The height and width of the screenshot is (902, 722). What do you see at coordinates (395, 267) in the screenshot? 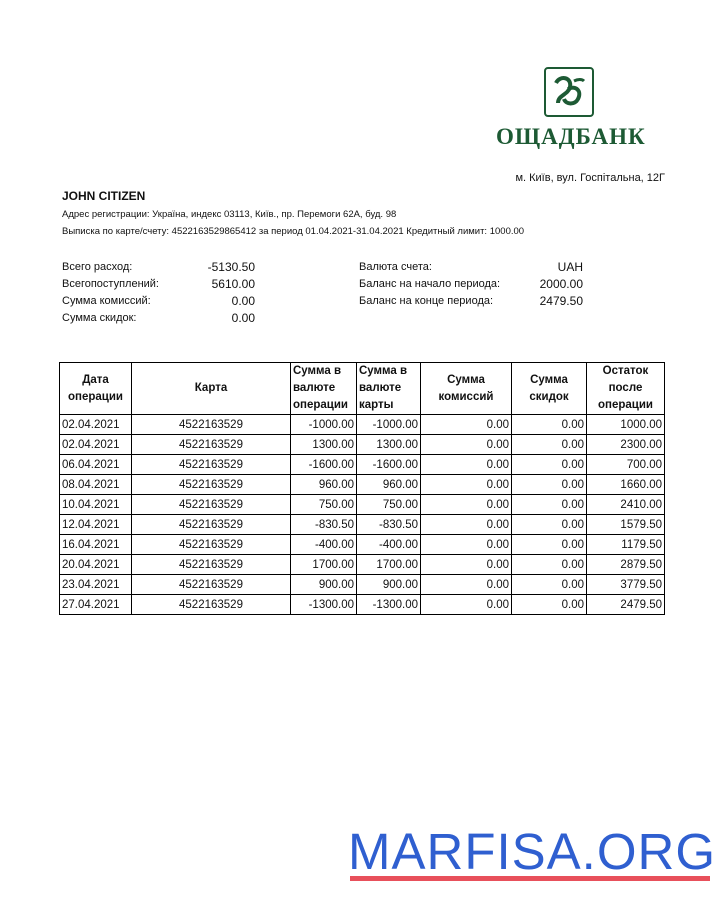
I see `summary-label: Валюта счета:` at bounding box center [395, 267].